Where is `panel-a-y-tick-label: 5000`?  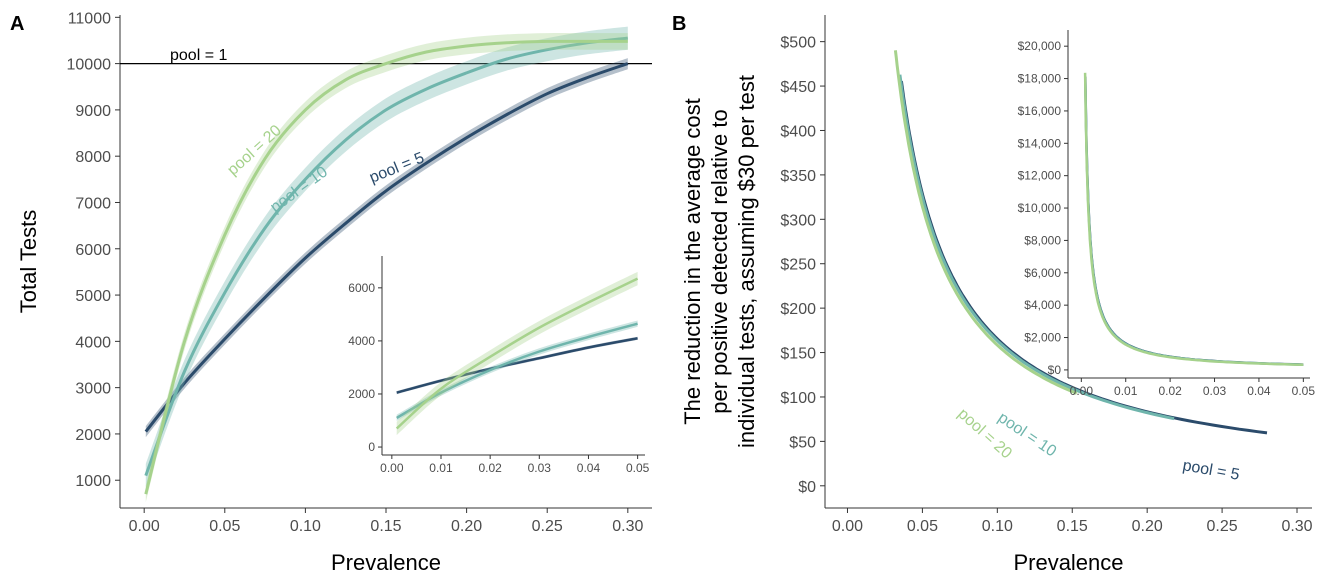 panel-a-y-tick-label: 5000 is located at coordinates (93, 296).